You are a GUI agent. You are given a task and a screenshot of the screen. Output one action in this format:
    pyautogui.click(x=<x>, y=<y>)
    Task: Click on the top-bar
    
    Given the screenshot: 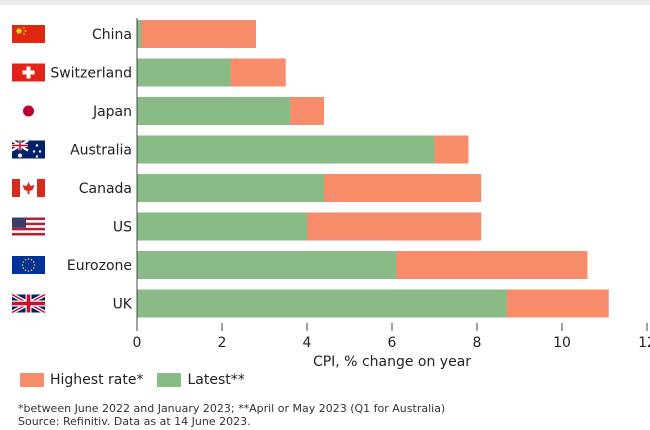 What is the action you would take?
    pyautogui.click(x=325, y=2)
    